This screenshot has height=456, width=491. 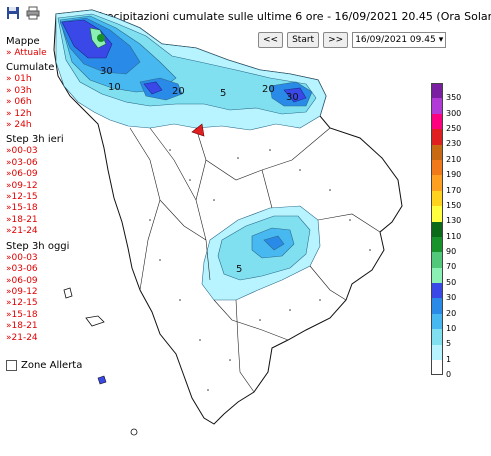 I want to click on island-capraia, so click(x=68, y=293).